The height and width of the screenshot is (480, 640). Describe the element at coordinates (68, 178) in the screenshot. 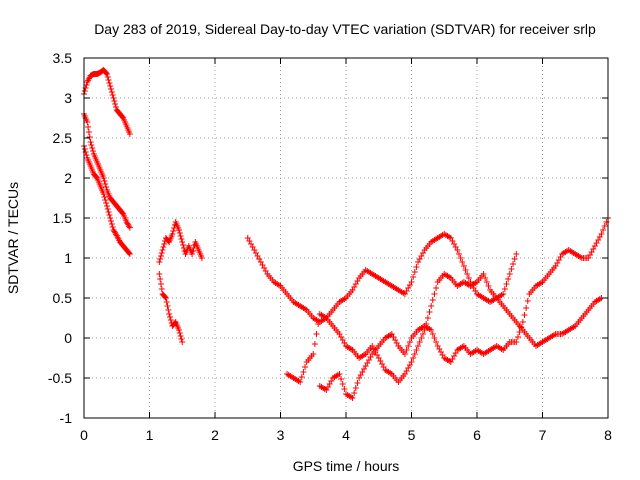

I see `y-tick-label: 2` at that location.